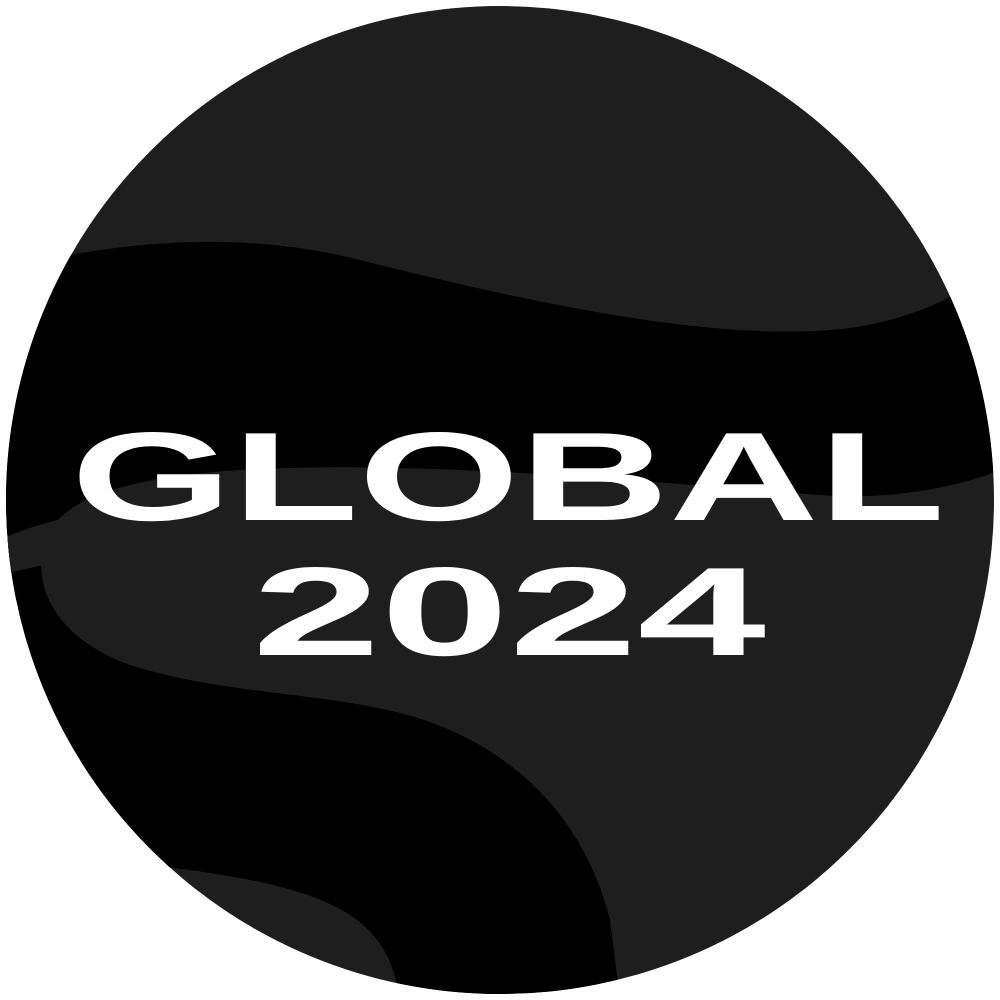 The image size is (1000, 1000). Describe the element at coordinates (283, 540) in the screenshot. I see `dark-swoosh-inner` at that location.